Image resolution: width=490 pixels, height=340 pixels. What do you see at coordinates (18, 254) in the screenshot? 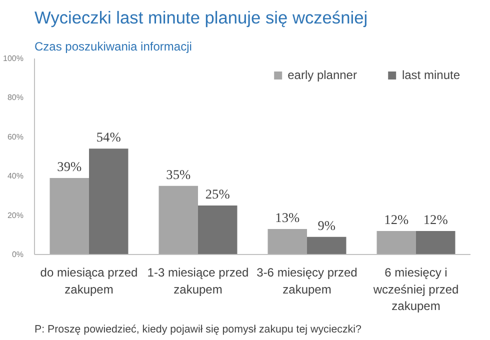
I see `y-tick-label: 0%` at bounding box center [18, 254].